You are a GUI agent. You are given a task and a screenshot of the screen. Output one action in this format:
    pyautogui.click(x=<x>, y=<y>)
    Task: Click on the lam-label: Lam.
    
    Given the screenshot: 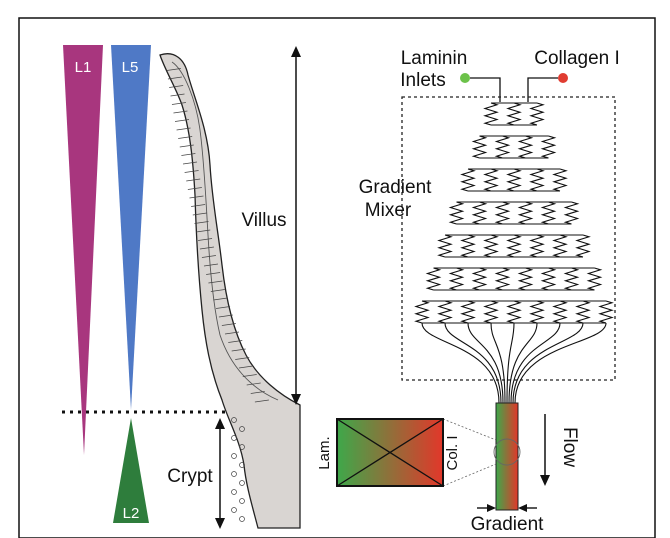 What is the action you would take?
    pyautogui.click(x=324, y=452)
    